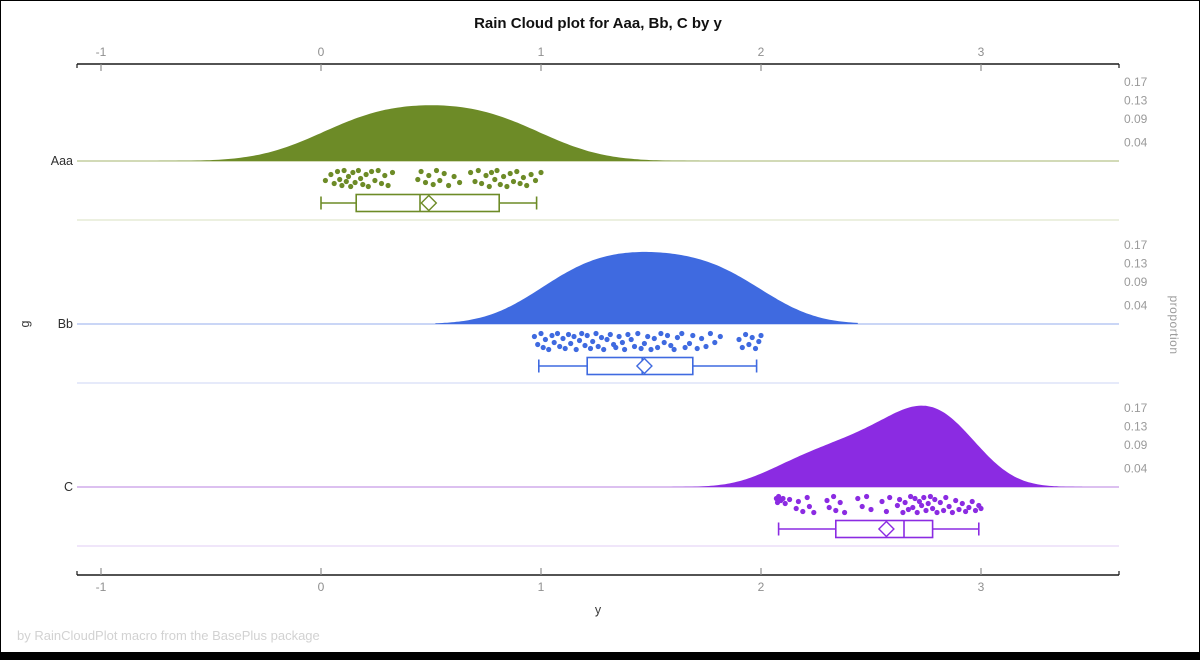  I want to click on proportion-tick-label: 0.04, so click(1136, 142).